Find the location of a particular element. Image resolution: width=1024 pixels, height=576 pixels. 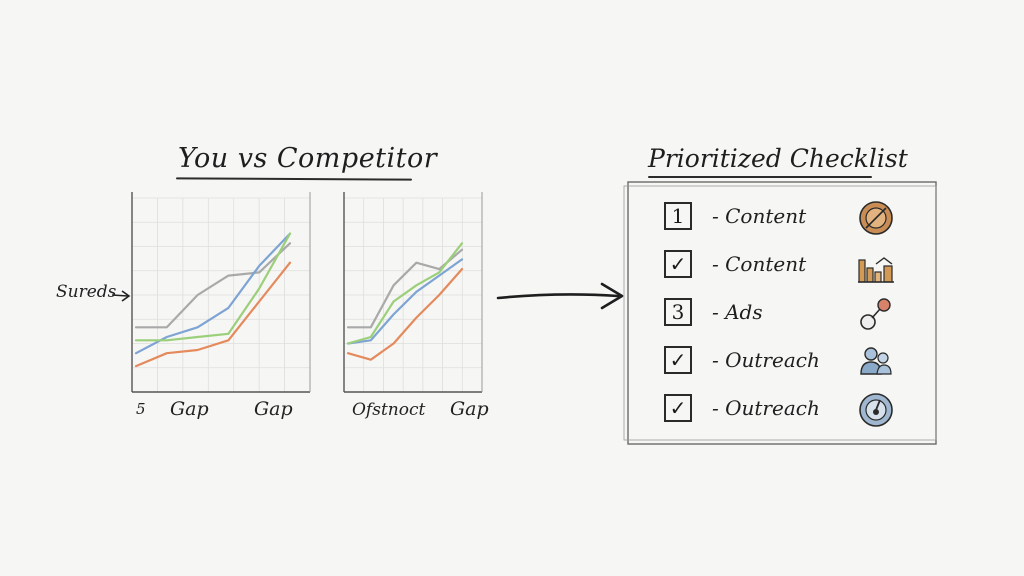

checklist-item: ✓ - Content is located at coordinates (794, 266).